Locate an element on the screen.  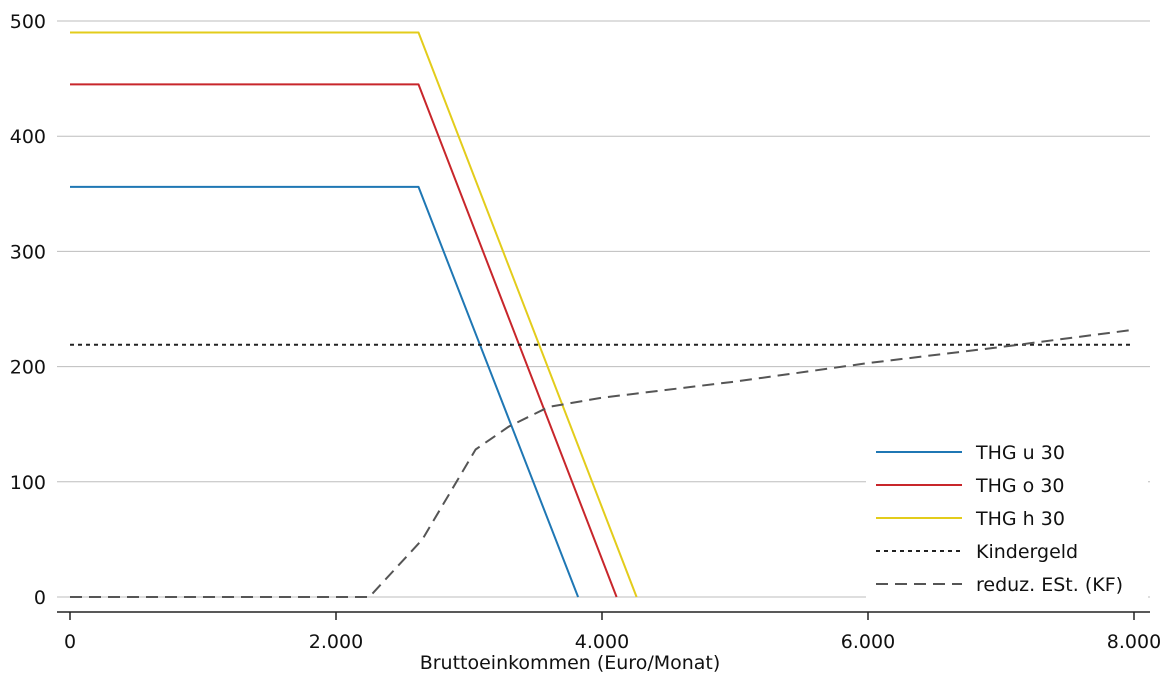
legend-label: reduz. ESt. (KF) is located at coordinates (1049, 585).